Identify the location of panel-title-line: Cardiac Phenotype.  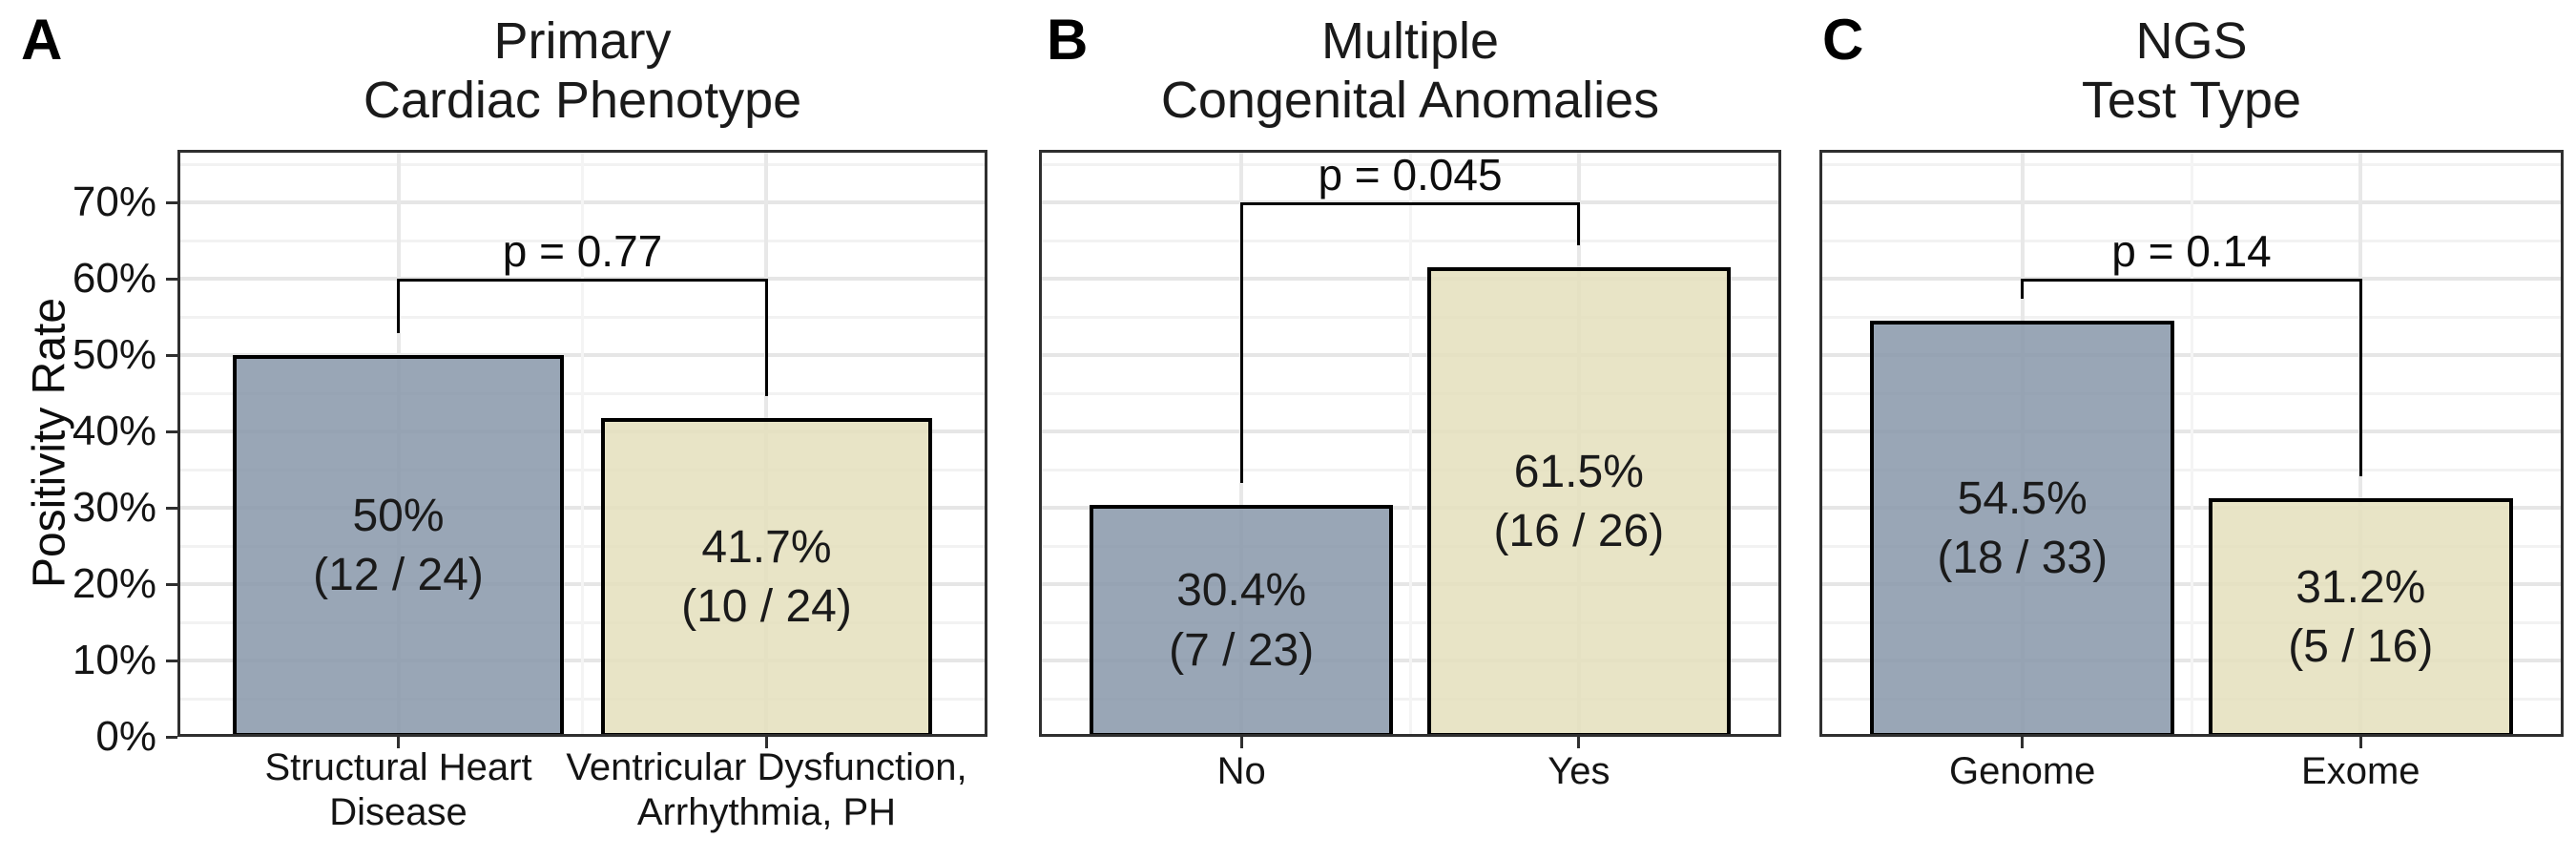
(582, 100).